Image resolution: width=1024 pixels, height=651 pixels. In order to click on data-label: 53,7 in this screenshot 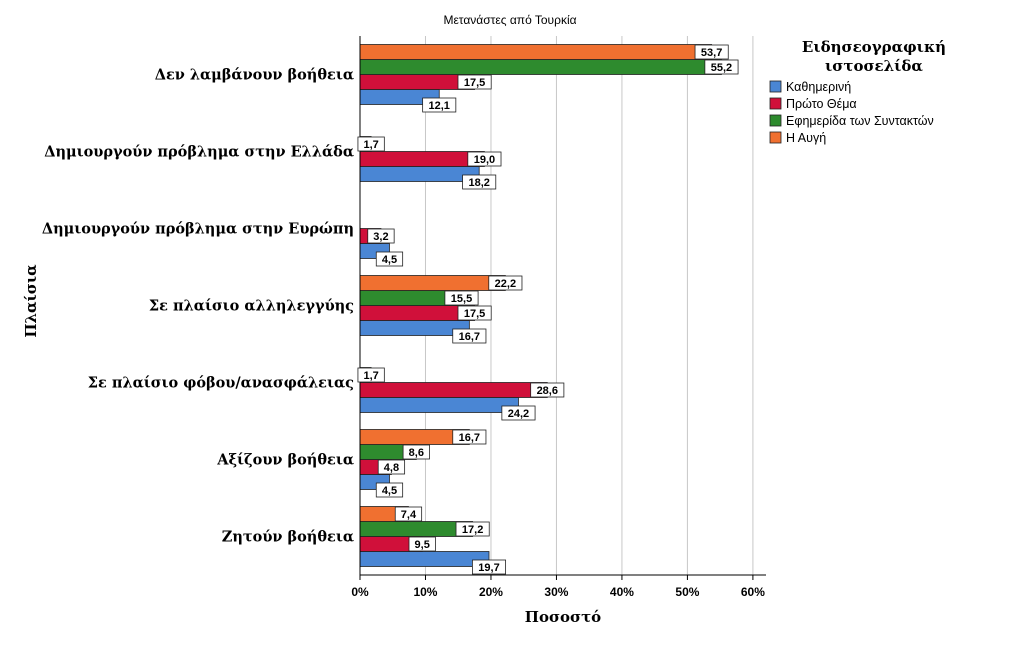, I will do `click(711, 53)`.